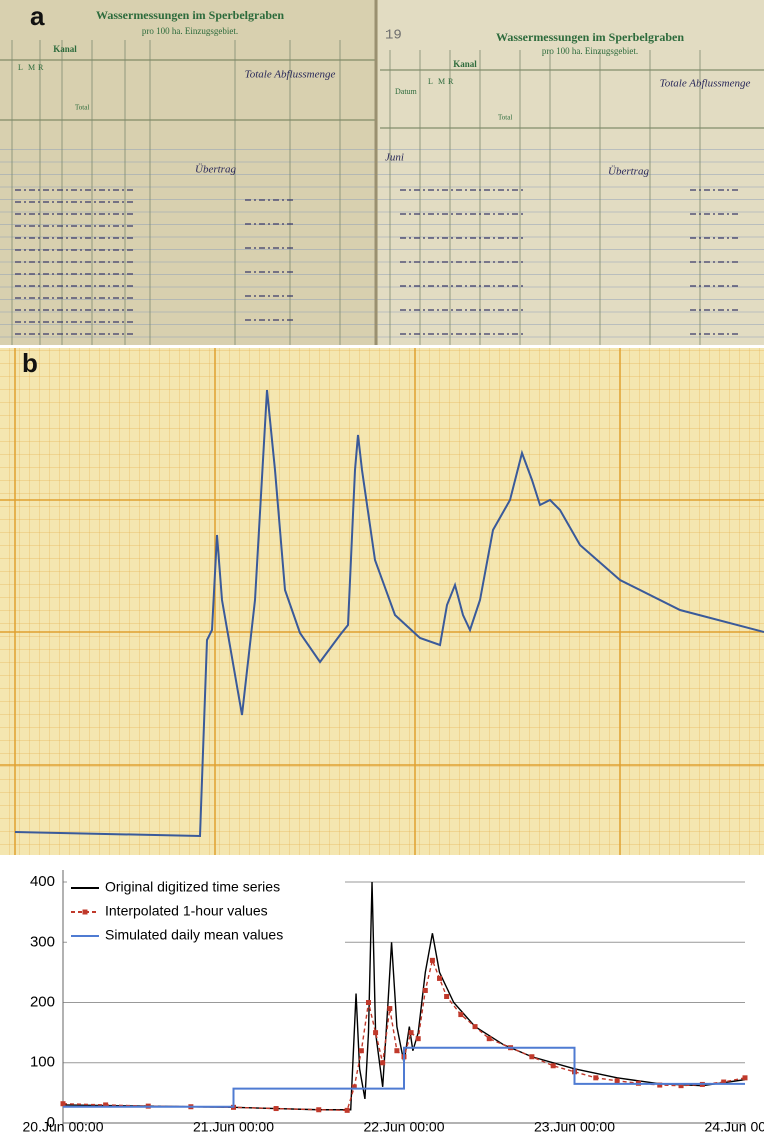  Describe the element at coordinates (42, 881) in the screenshot. I see `y-tick-label: 400` at that location.